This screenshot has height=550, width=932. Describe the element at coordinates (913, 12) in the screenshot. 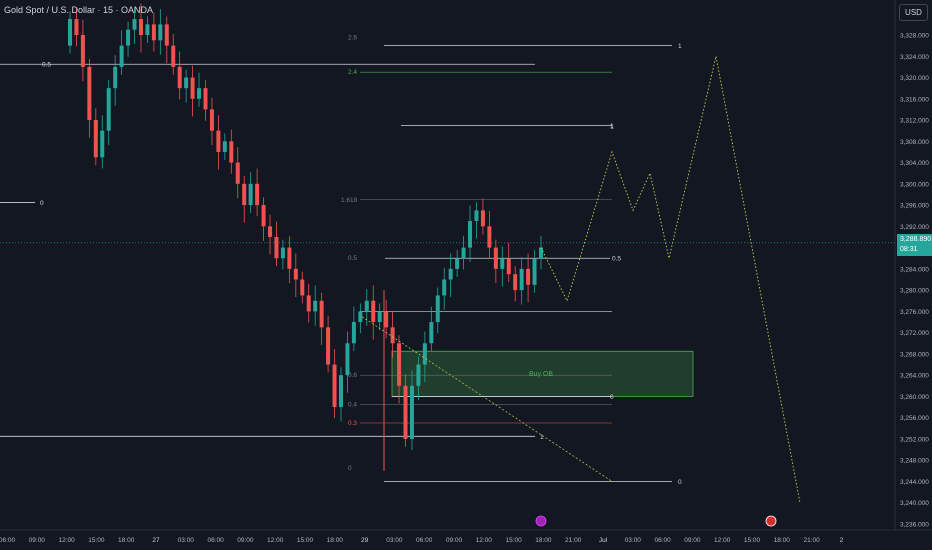

I see `currency-button: USD` at that location.